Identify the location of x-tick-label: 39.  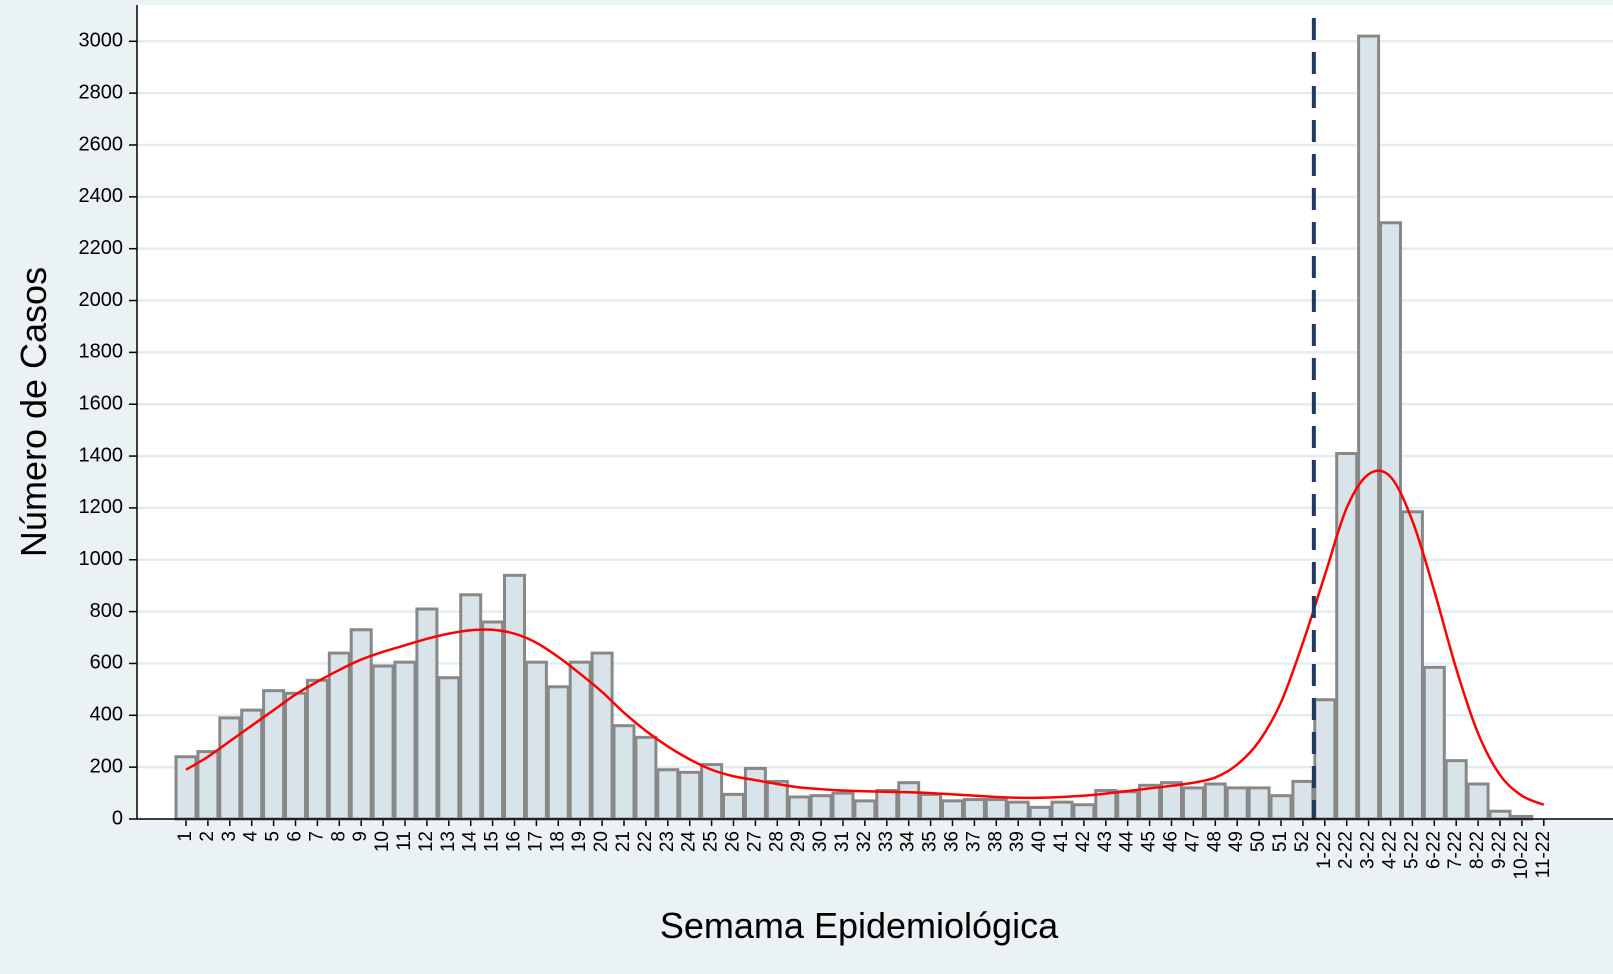
(1017, 841).